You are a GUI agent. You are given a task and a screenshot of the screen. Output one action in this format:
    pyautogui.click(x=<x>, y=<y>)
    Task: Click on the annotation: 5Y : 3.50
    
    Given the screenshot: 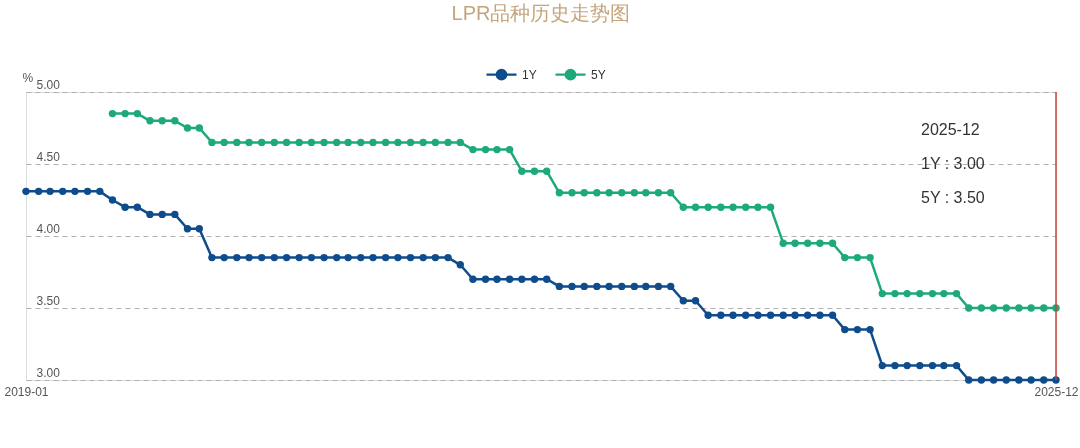 What is the action you would take?
    pyautogui.click(x=953, y=197)
    